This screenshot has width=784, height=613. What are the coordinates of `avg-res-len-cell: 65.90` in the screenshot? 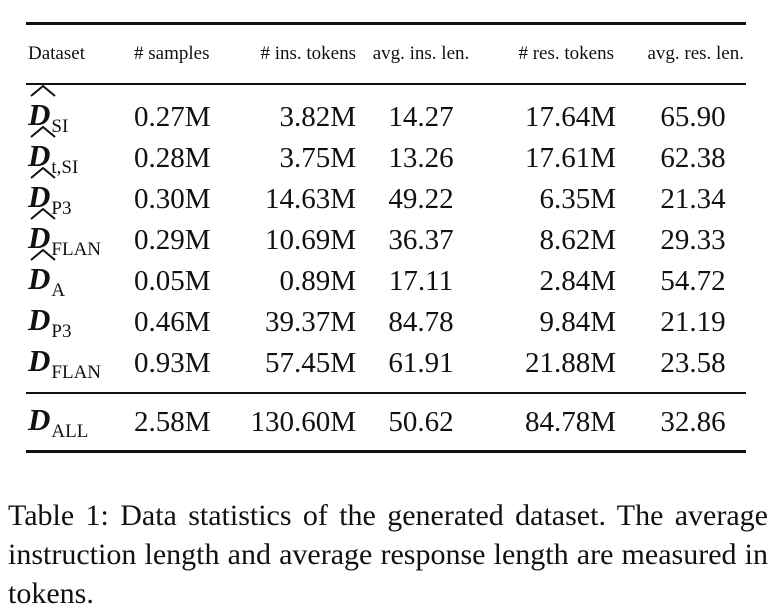 It's located at (693, 117).